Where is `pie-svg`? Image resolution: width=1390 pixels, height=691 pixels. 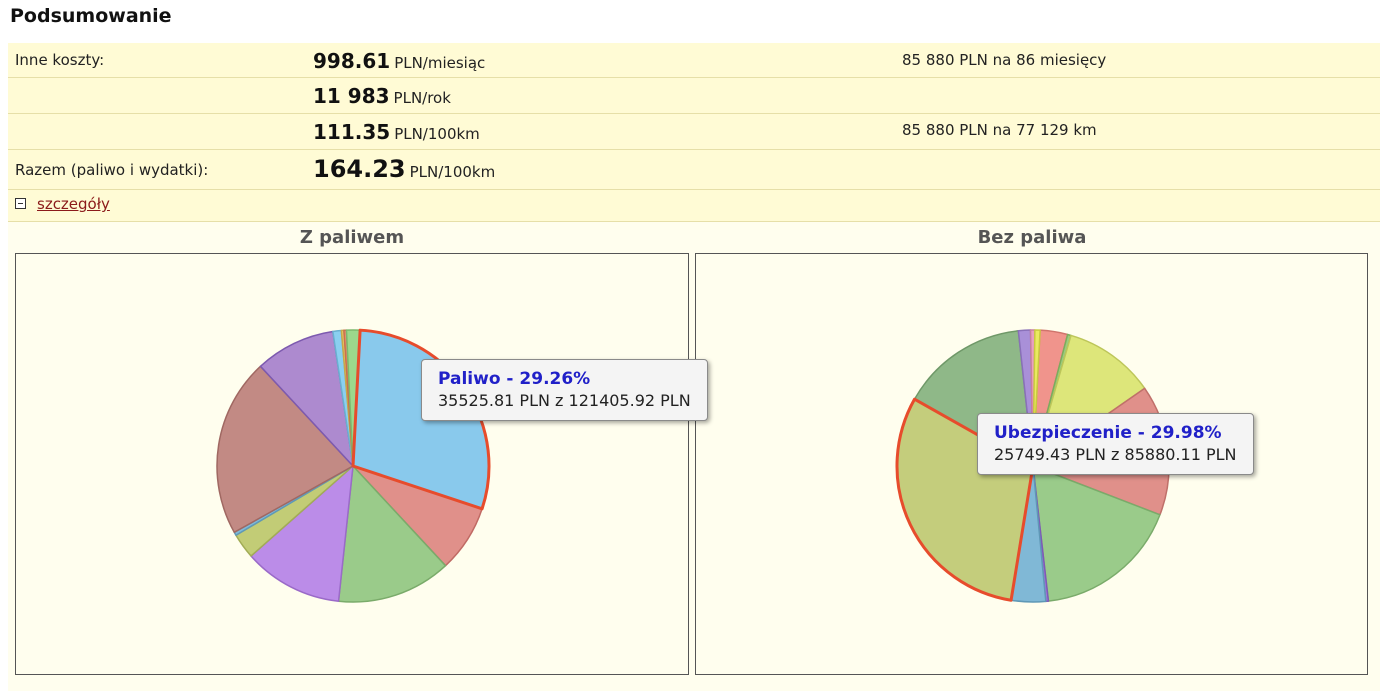
pie-svg is located at coordinates (353, 465).